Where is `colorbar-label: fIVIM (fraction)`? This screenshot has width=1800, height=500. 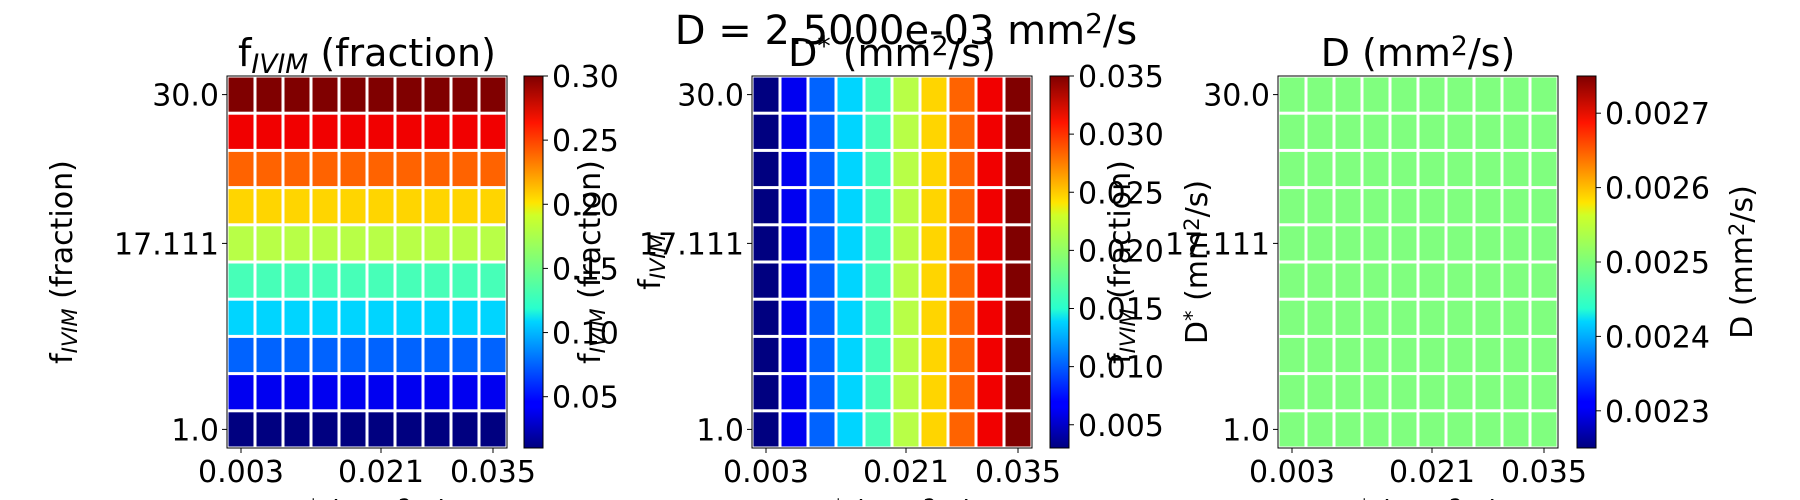 colorbar-label: fIVIM (fraction) is located at coordinates (1121, 262).